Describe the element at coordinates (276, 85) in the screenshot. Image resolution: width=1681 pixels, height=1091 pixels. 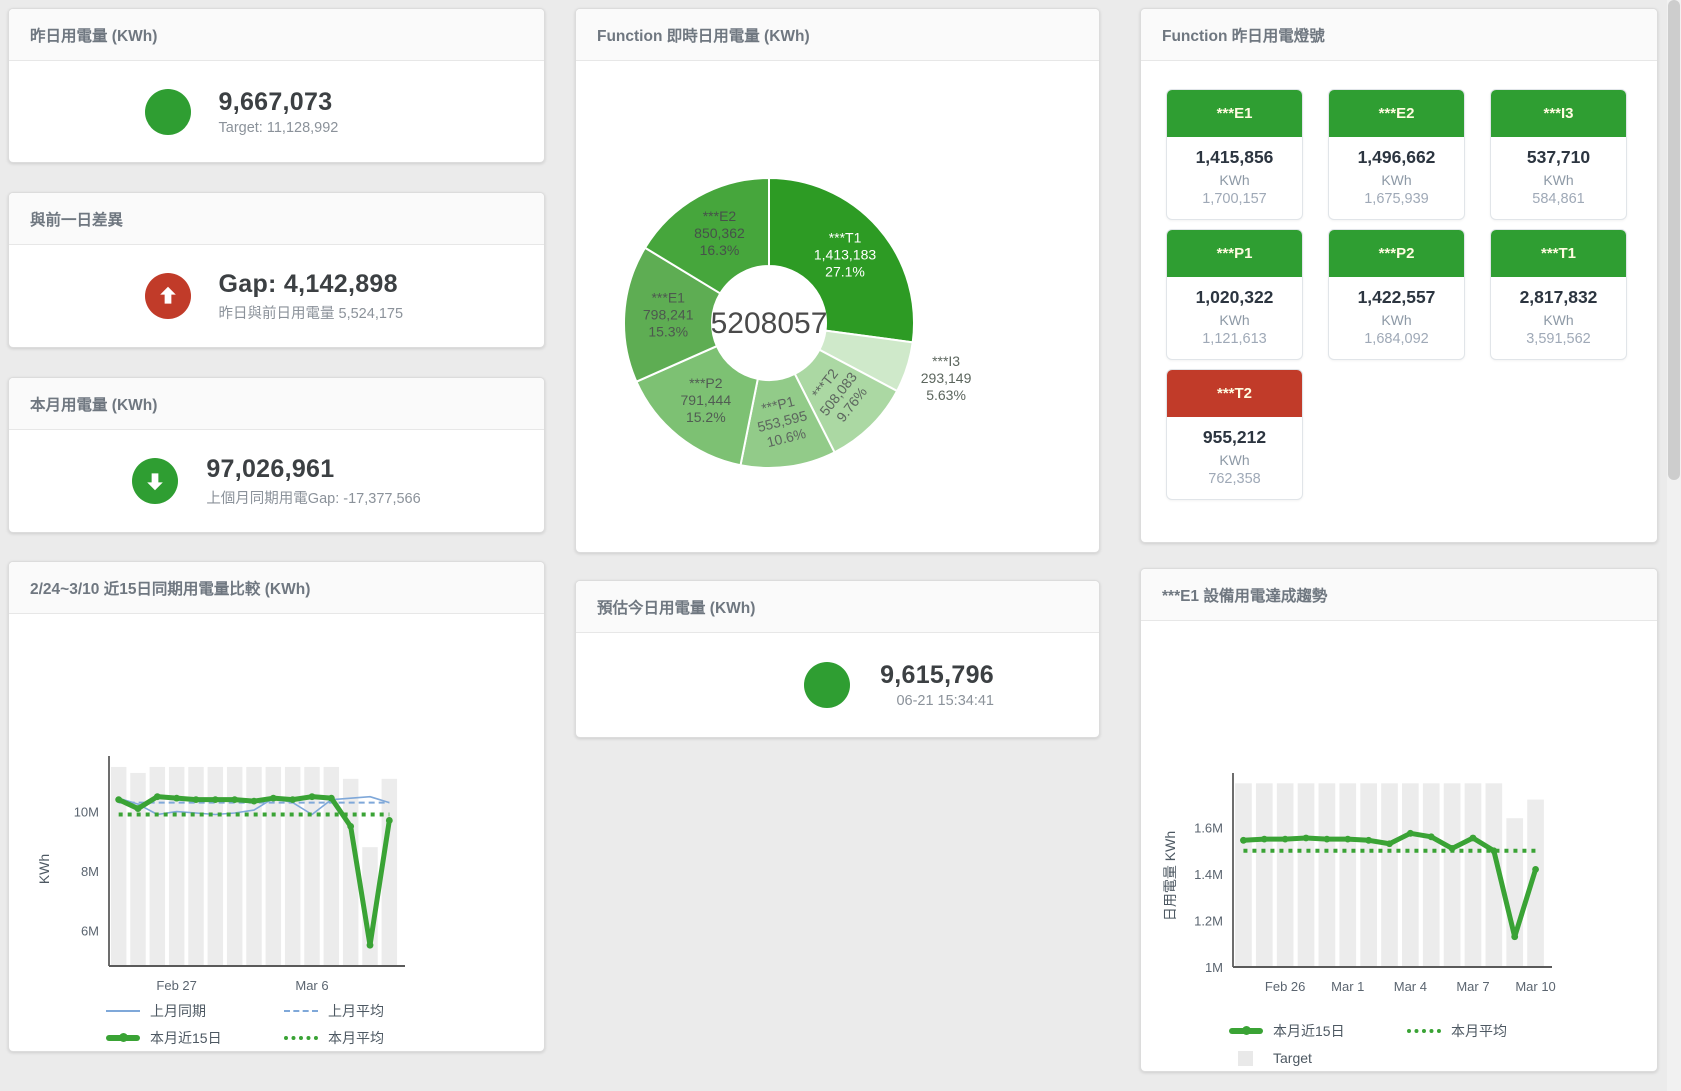
I see `card-yesterday-usage: 昨日用電量 (KWh) 9,667,073 Target: 11,128,992` at that location.